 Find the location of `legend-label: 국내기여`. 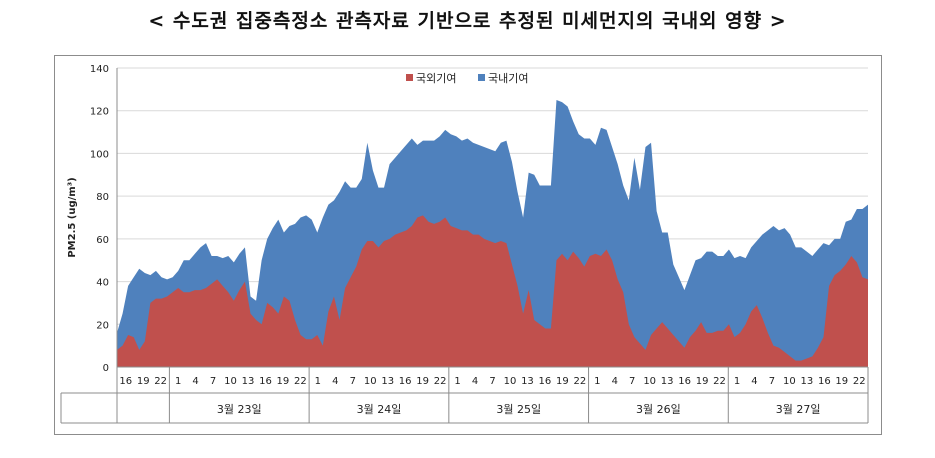

legend-label: 국내기여 is located at coordinates (508, 78).